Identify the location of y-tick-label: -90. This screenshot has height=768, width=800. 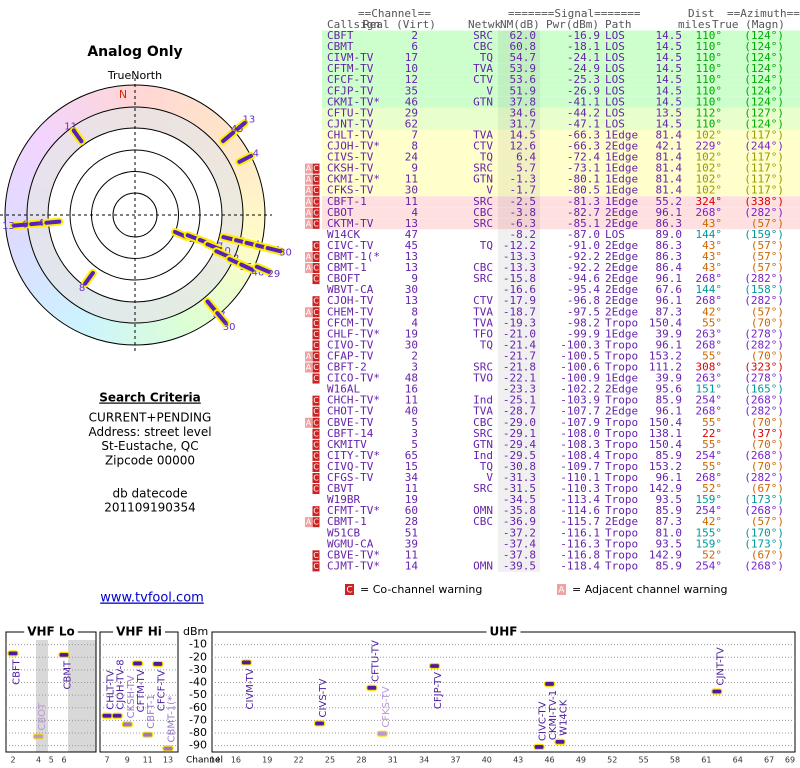
(198, 745).